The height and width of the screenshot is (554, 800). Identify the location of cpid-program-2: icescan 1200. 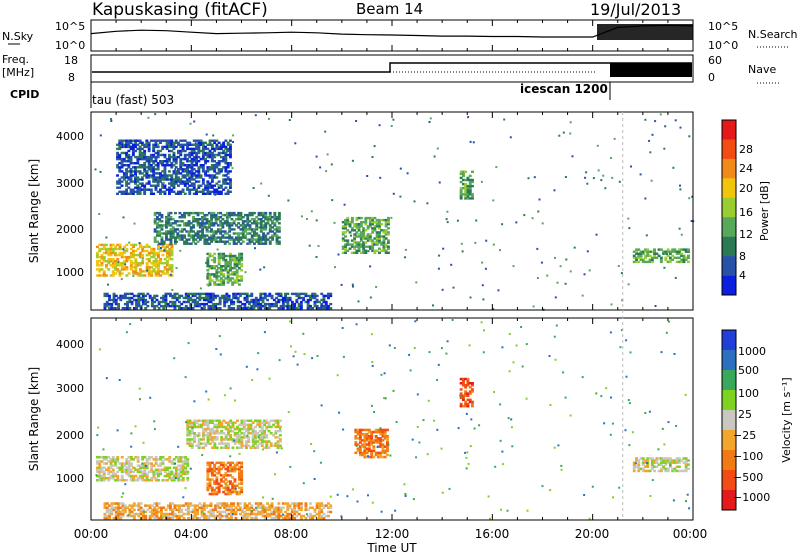
(564, 89).